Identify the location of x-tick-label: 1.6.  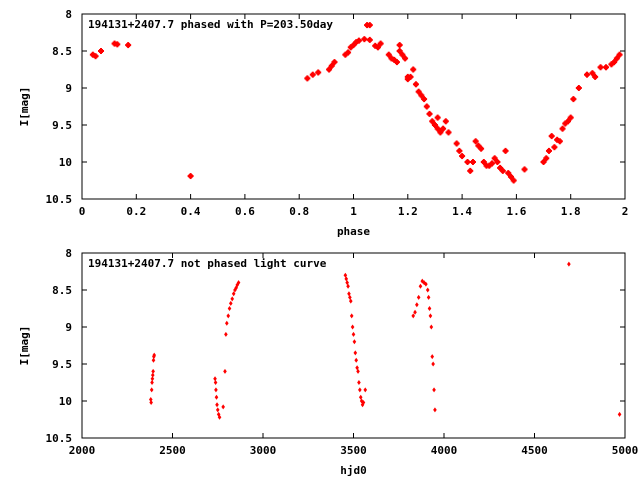
(516, 211).